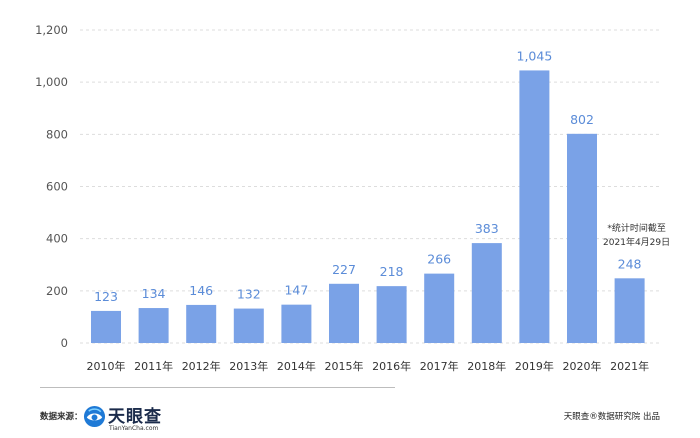 The width and height of the screenshot is (700, 438). What do you see at coordinates (57, 134) in the screenshot?
I see `y-tick-label: 800` at bounding box center [57, 134].